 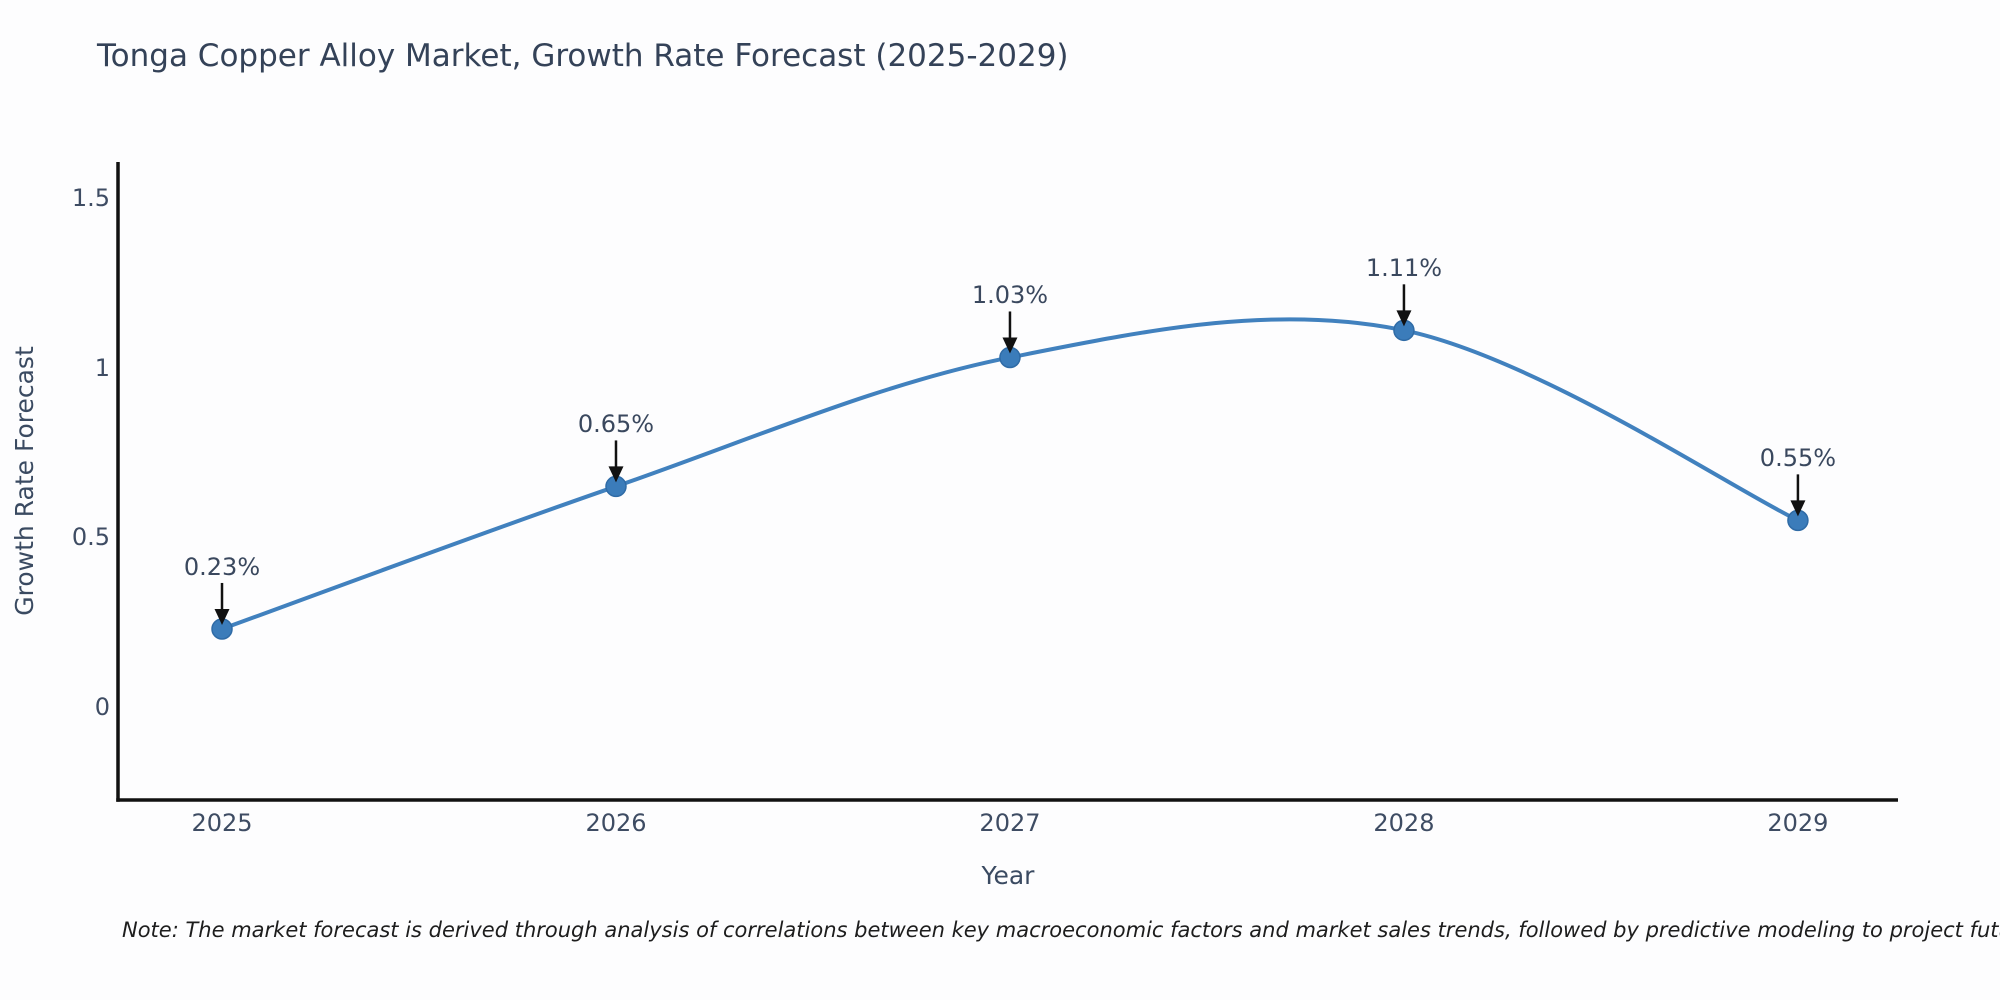 What do you see at coordinates (616, 823) in the screenshot?
I see `x-tick-label: 2026` at bounding box center [616, 823].